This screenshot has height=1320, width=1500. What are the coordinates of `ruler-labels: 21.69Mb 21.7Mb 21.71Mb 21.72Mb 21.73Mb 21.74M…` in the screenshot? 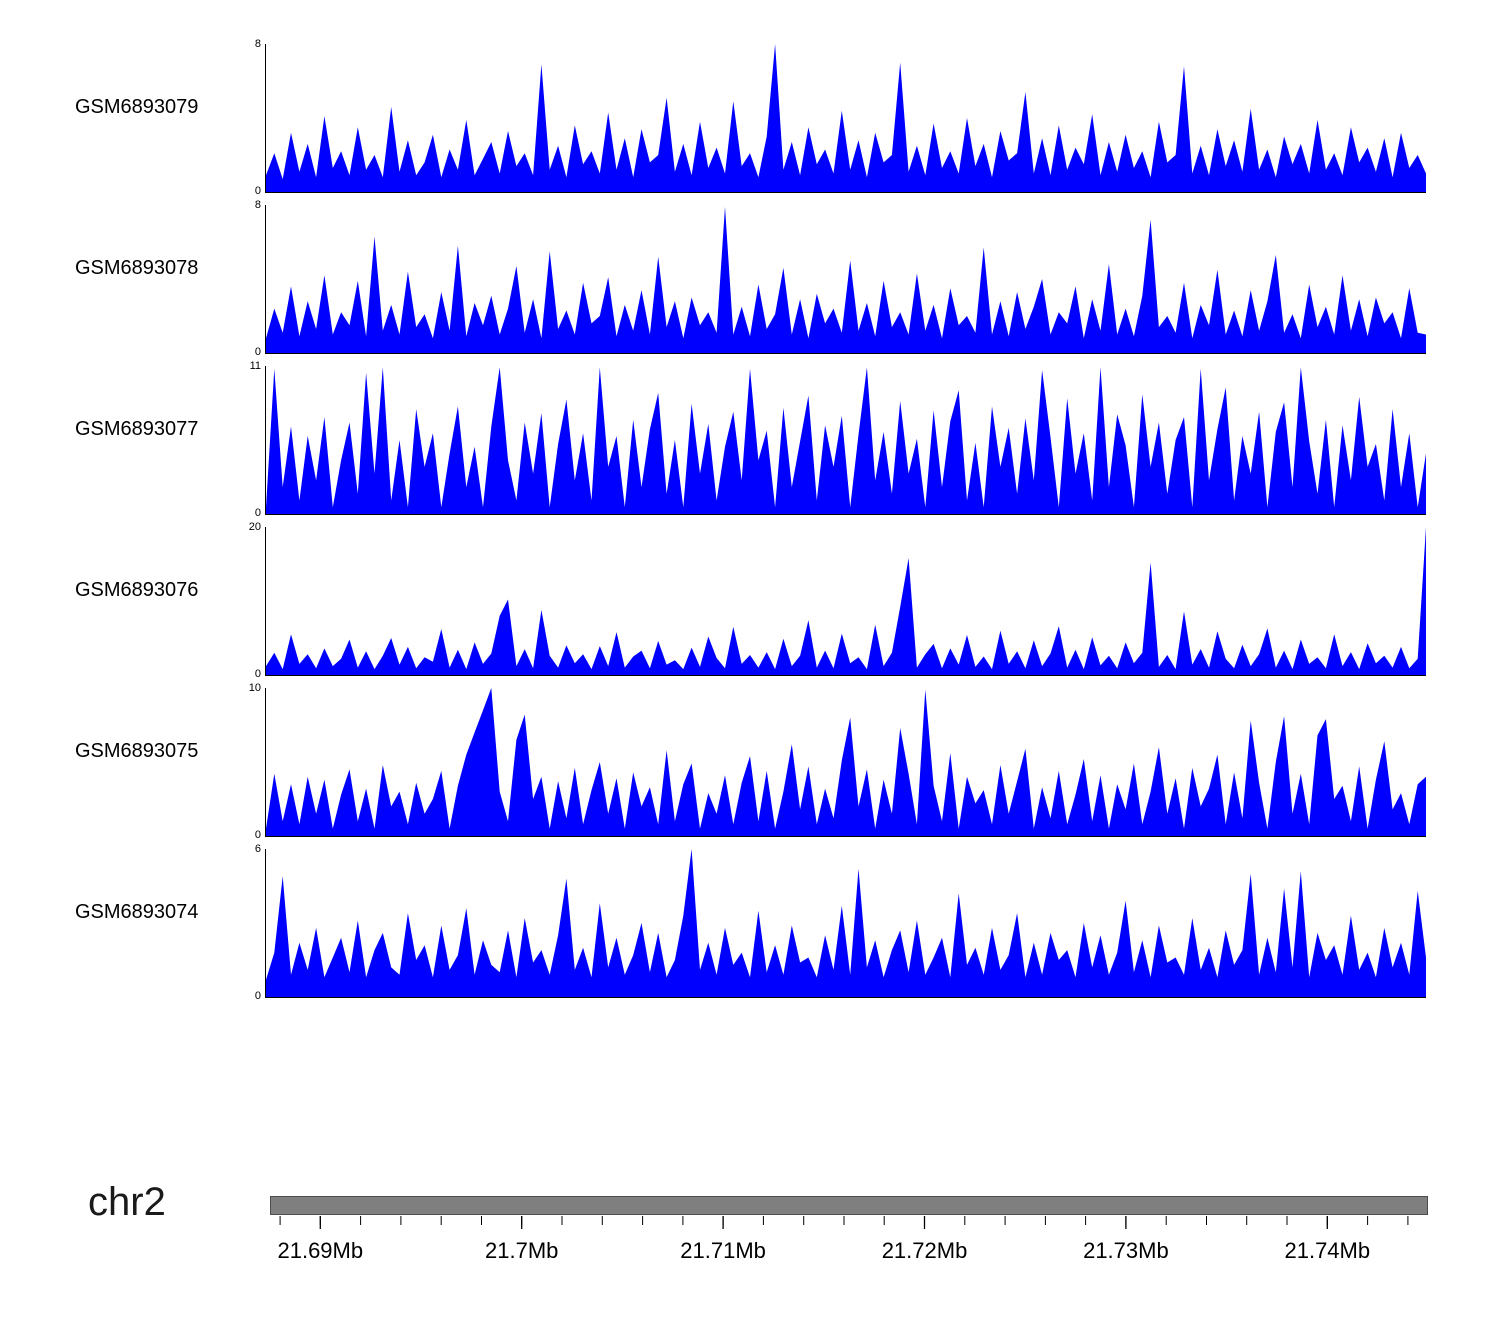 It's located at (823, 1239).